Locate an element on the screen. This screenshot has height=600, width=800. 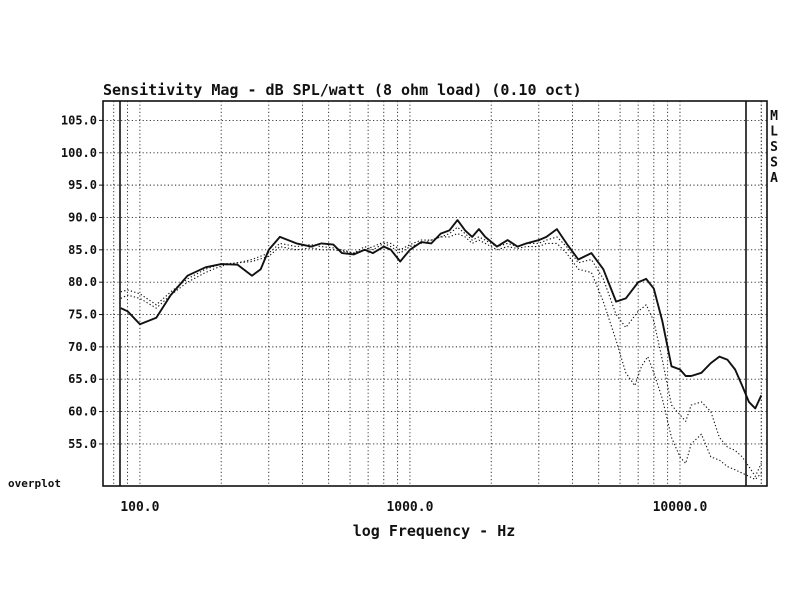
side-letter: M is located at coordinates (774, 116).